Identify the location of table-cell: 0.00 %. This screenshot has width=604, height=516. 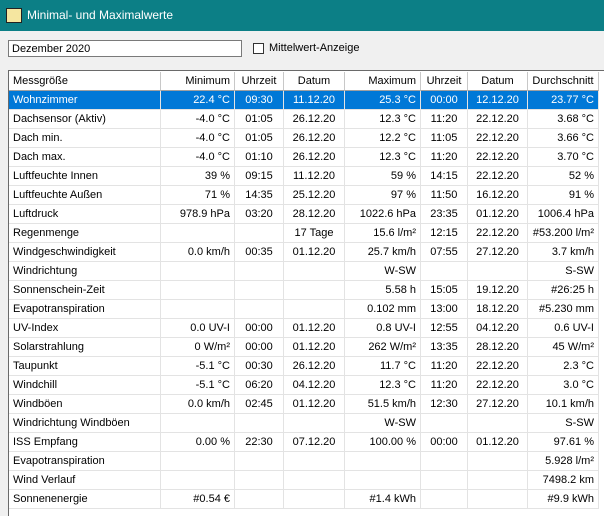
(198, 442).